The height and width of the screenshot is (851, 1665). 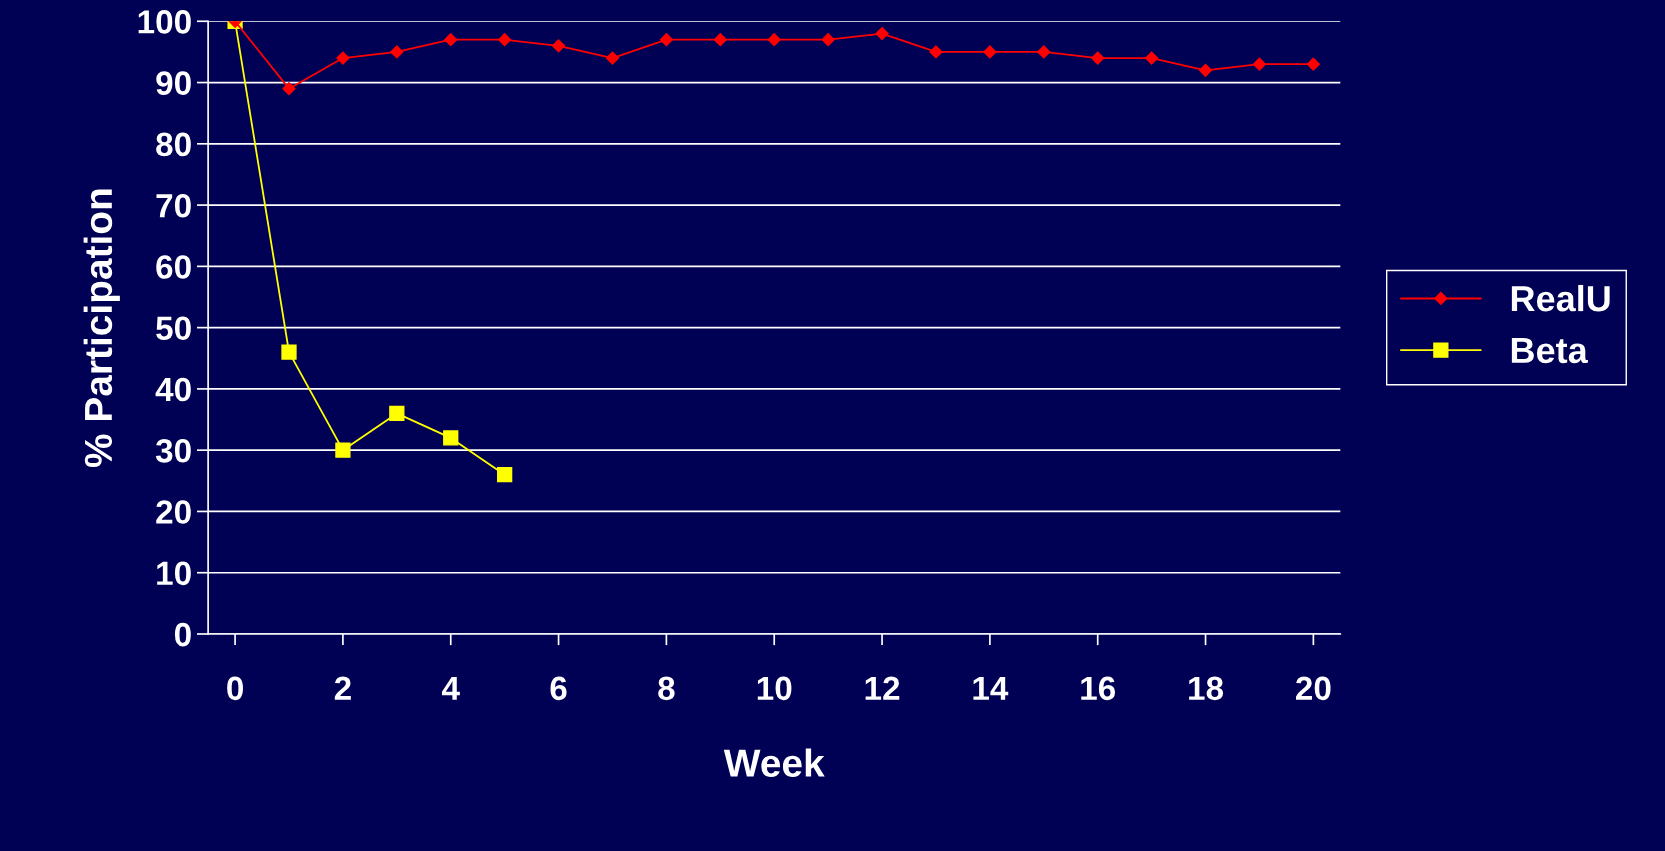 I want to click on x-tick-label: 14, so click(x=991, y=688).